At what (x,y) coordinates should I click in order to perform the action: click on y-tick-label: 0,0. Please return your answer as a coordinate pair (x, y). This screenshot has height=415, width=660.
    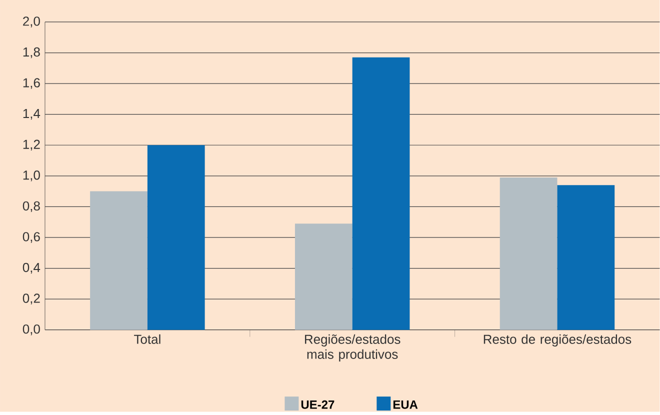
    Looking at the image, I should click on (31, 330).